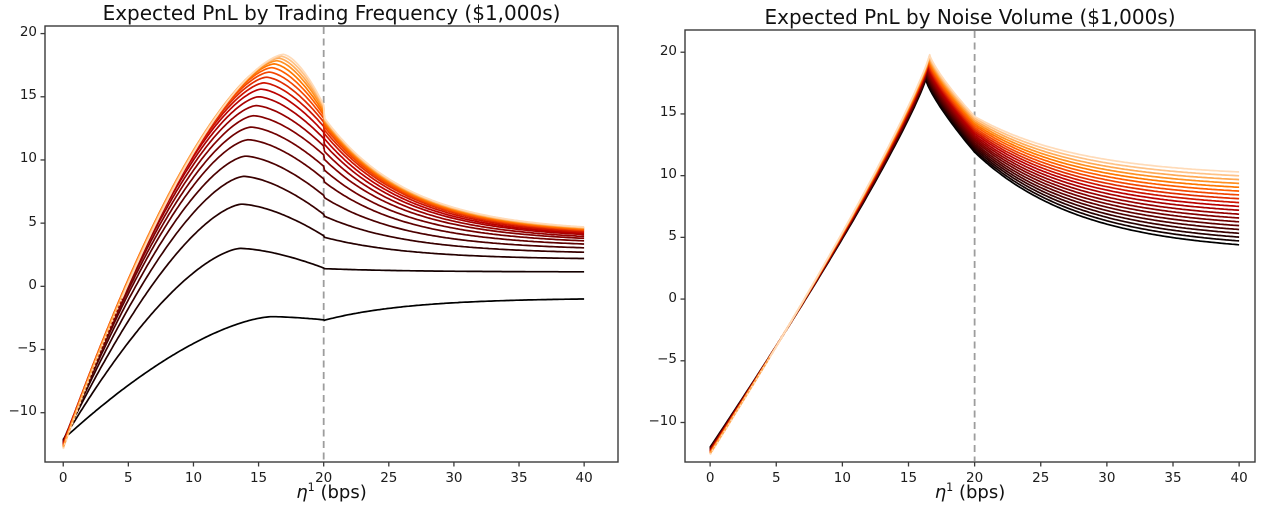 The width and height of the screenshot is (1269, 510). Describe the element at coordinates (668, 174) in the screenshot. I see `right-y-tick-label: 10` at that location.